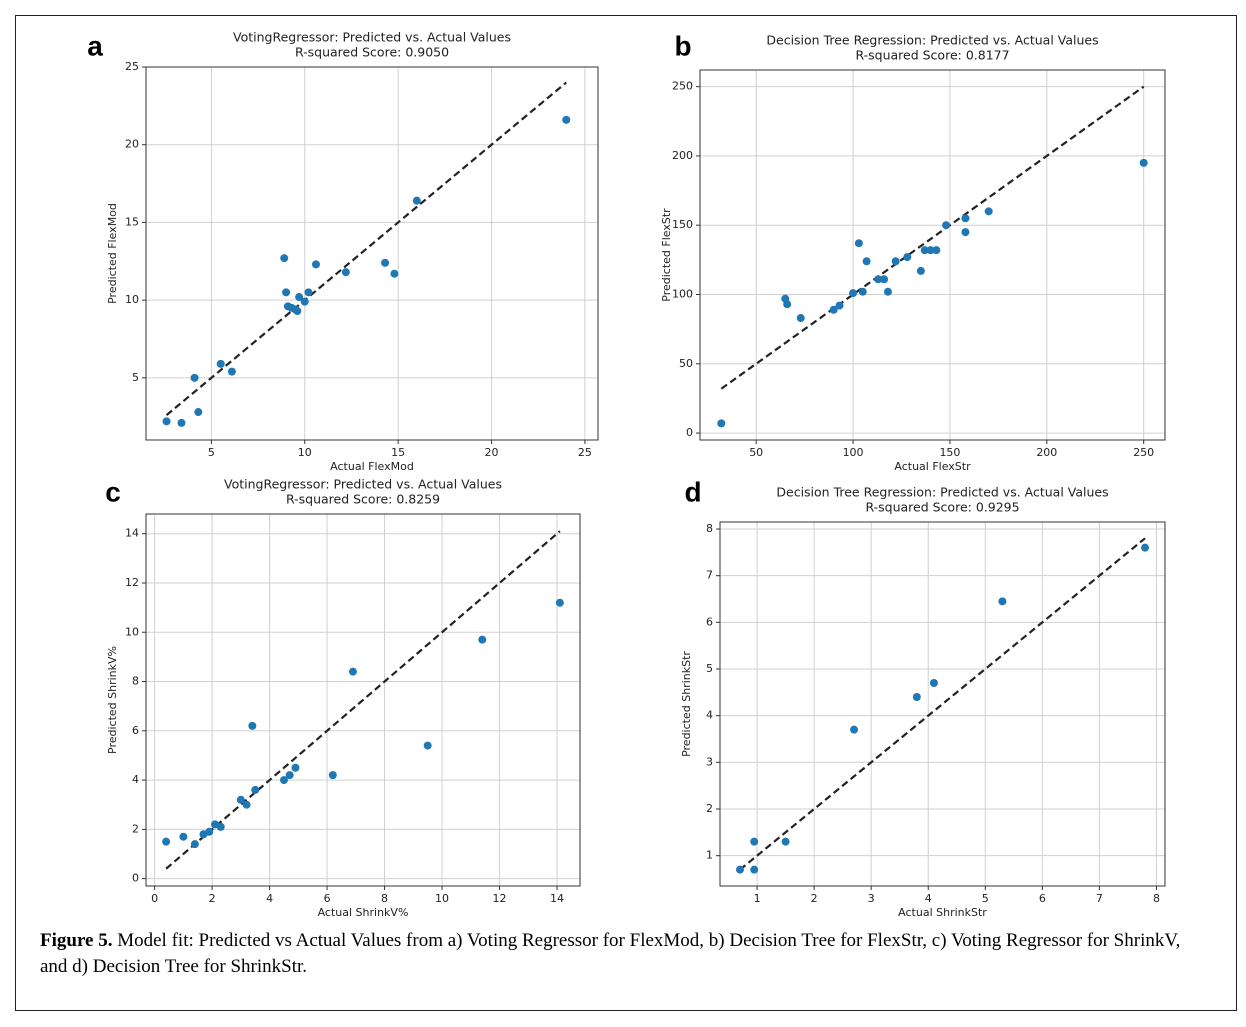 Image resolution: width=1246 pixels, height=1027 pixels. I want to click on x-tick-label: 50, so click(756, 452).